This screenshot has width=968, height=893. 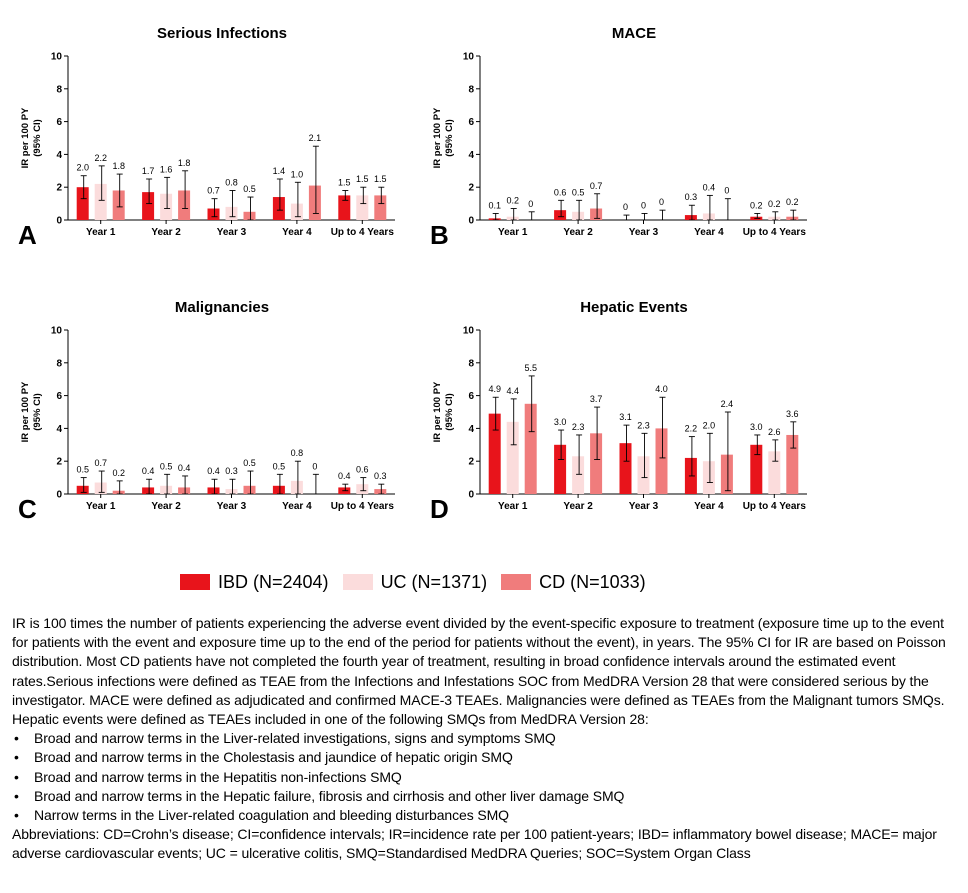 I want to click on legend-item-uc: UC (N=1371), so click(x=414, y=582).